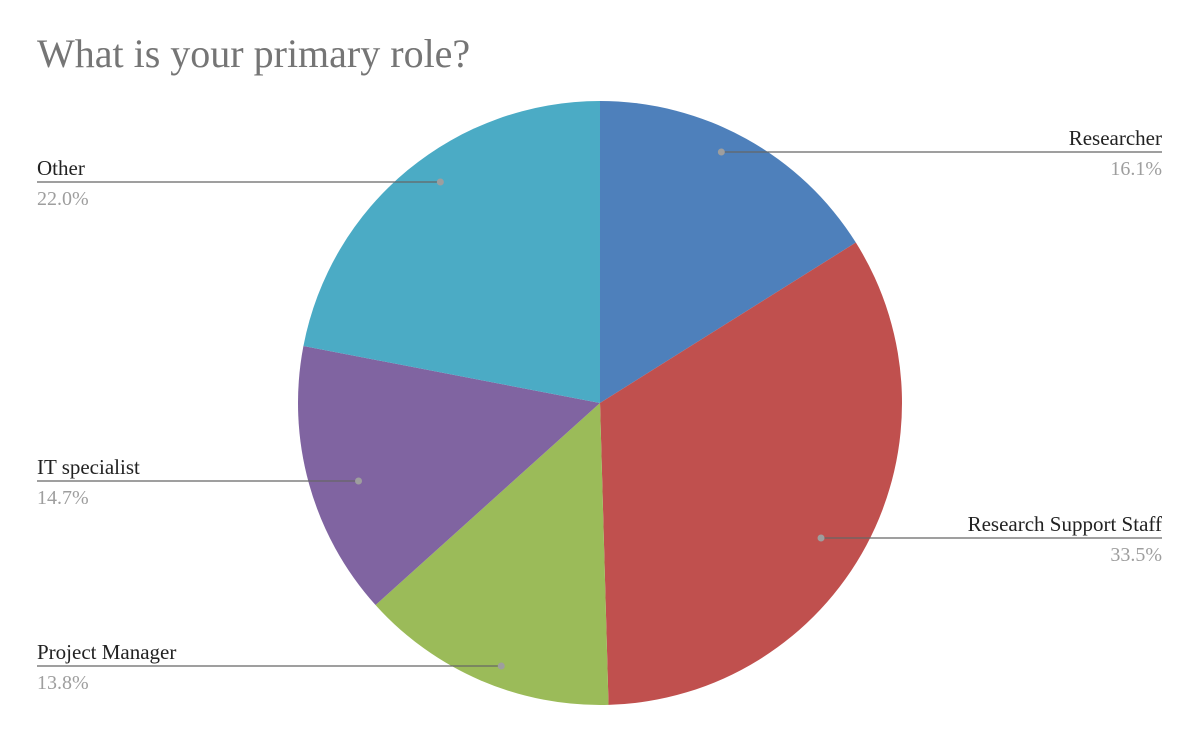 The image size is (1200, 742). What do you see at coordinates (63, 199) in the screenshot?
I see `slice-percent: 22.0%` at bounding box center [63, 199].